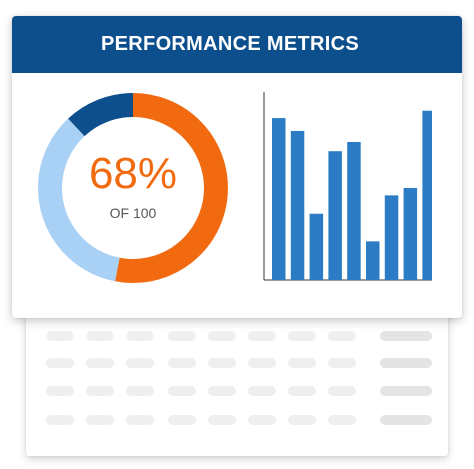 This screenshot has width=474, height=469. What do you see at coordinates (133, 173) in the screenshot?
I see `donut-value: 68%` at bounding box center [133, 173].